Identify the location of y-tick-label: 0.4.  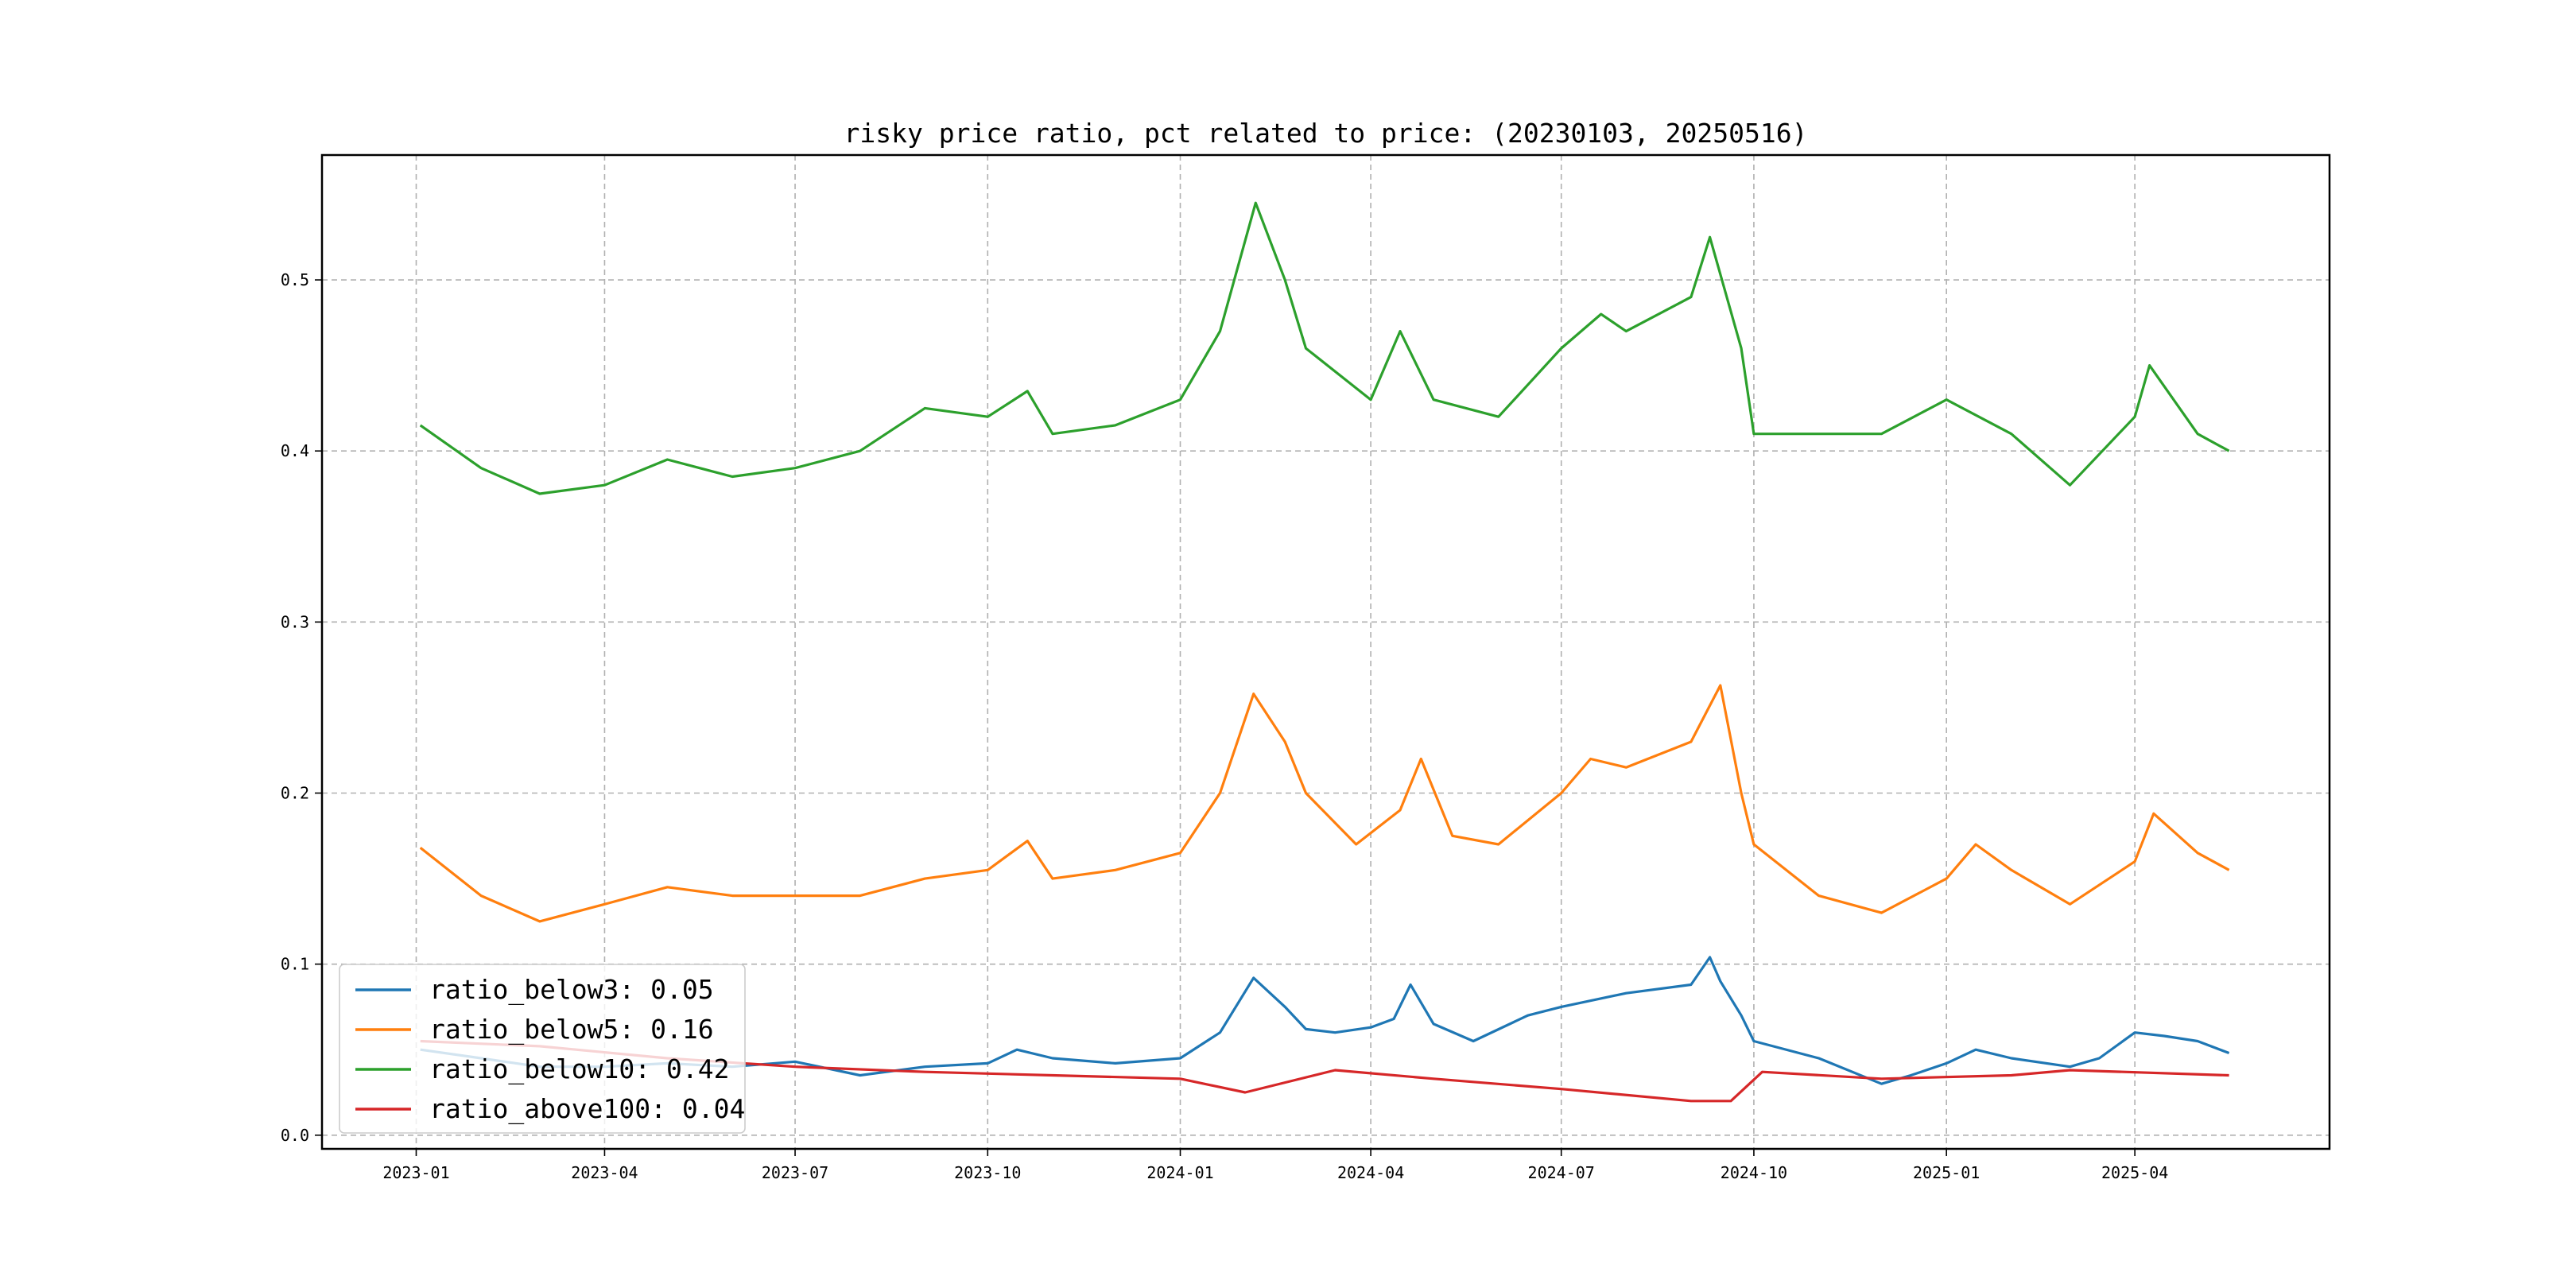
(295, 451).